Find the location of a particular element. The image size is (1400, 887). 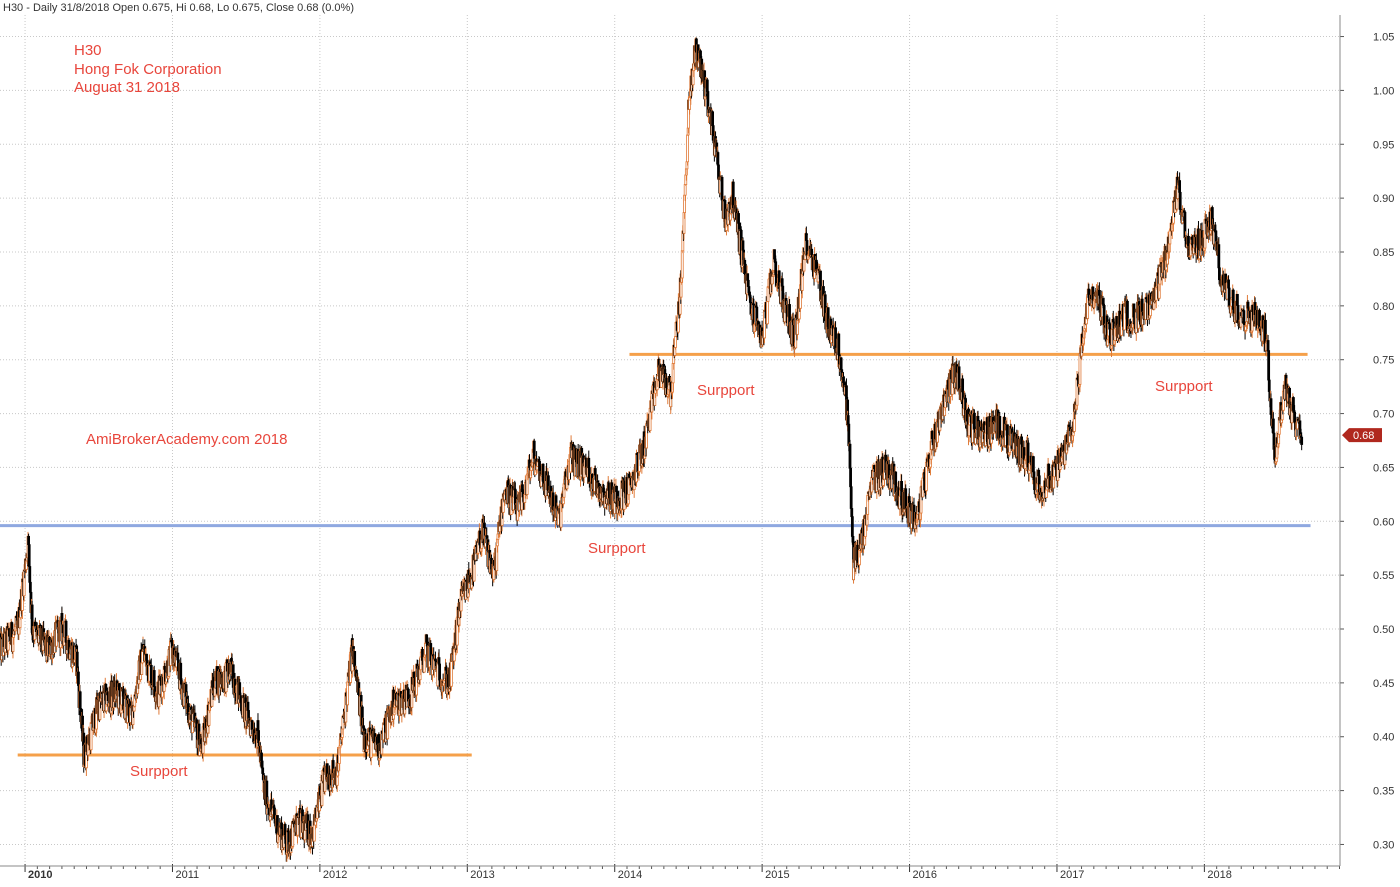

y-tick-label: 0.95 is located at coordinates (1383, 145).